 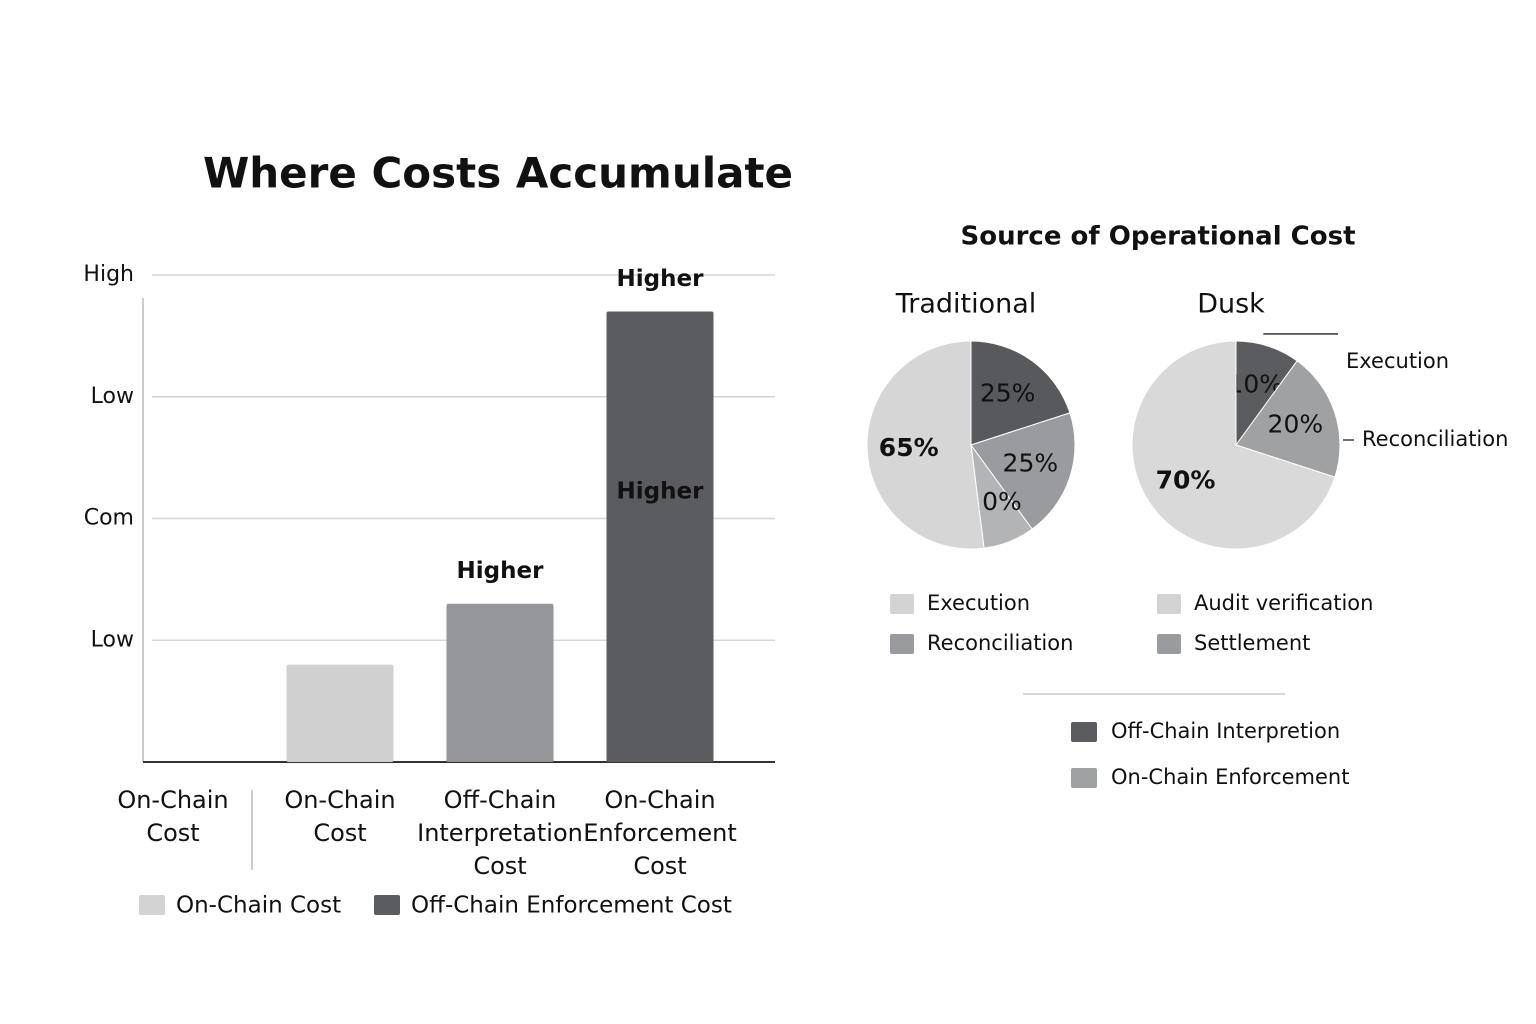 I want to click on x-tick-label: Off-Chain Interpretation Cost, so click(x=500, y=833).